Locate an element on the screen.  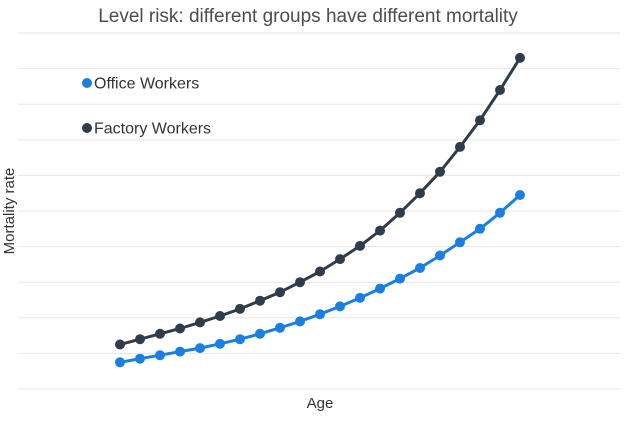
legend-marker-office-workers is located at coordinates (87, 83).